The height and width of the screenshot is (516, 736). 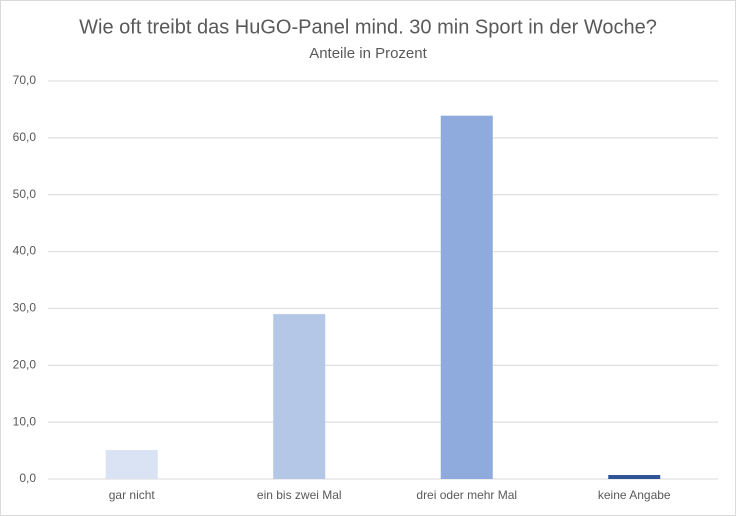 I want to click on x-tick-label: drei oder mehr Mal, so click(x=466, y=495).